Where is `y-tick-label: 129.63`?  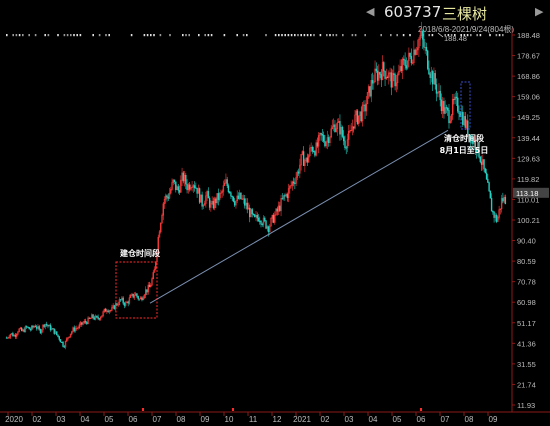
y-tick-label: 129.63 is located at coordinates (528, 158).